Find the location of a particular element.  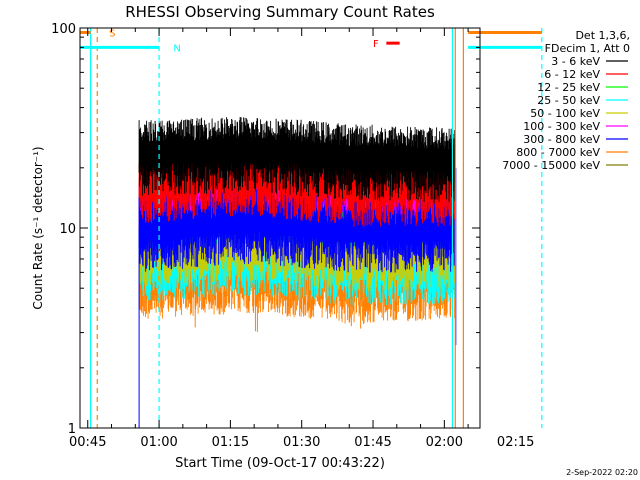

annotation-label: N is located at coordinates (176, 48).